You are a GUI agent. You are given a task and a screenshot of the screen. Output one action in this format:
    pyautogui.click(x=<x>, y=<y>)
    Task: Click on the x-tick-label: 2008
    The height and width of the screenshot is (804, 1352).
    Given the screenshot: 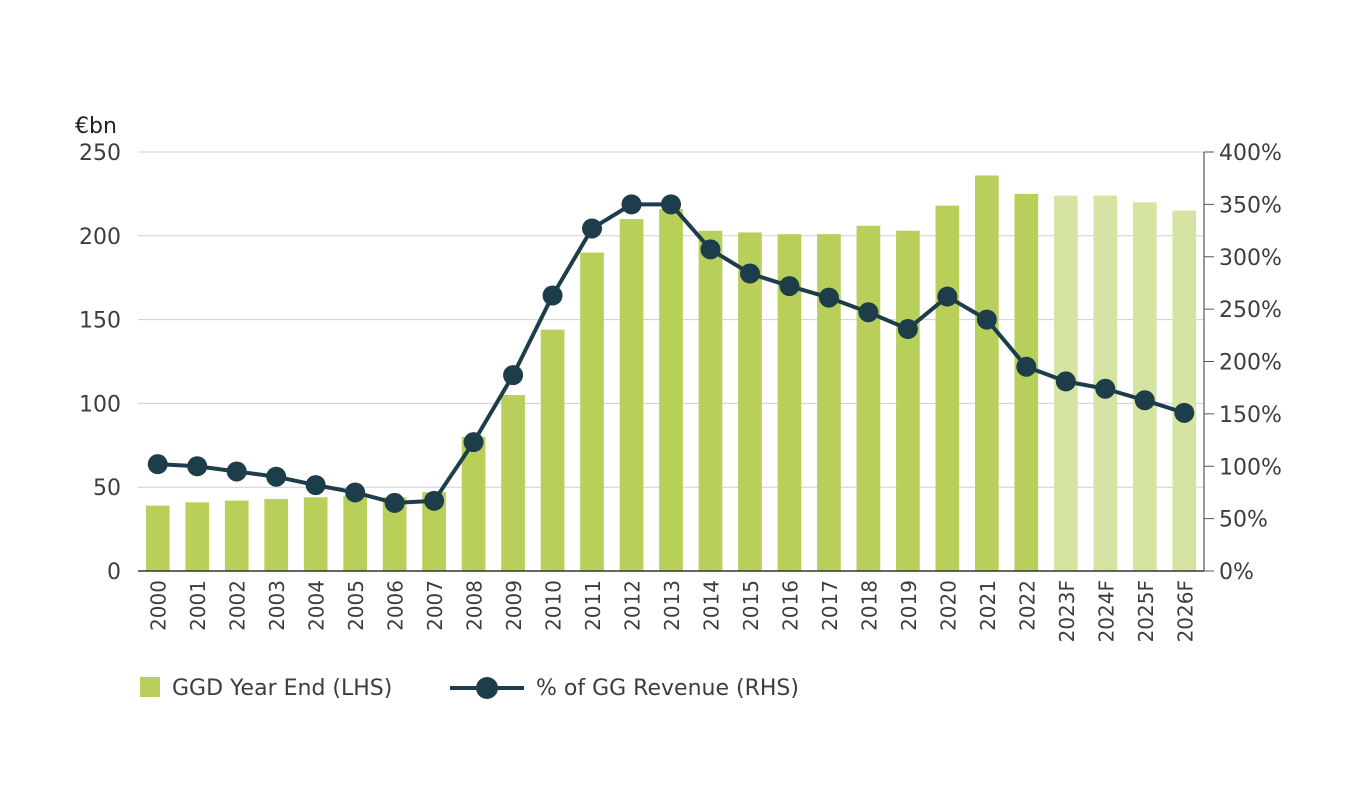 What is the action you would take?
    pyautogui.click(x=475, y=605)
    